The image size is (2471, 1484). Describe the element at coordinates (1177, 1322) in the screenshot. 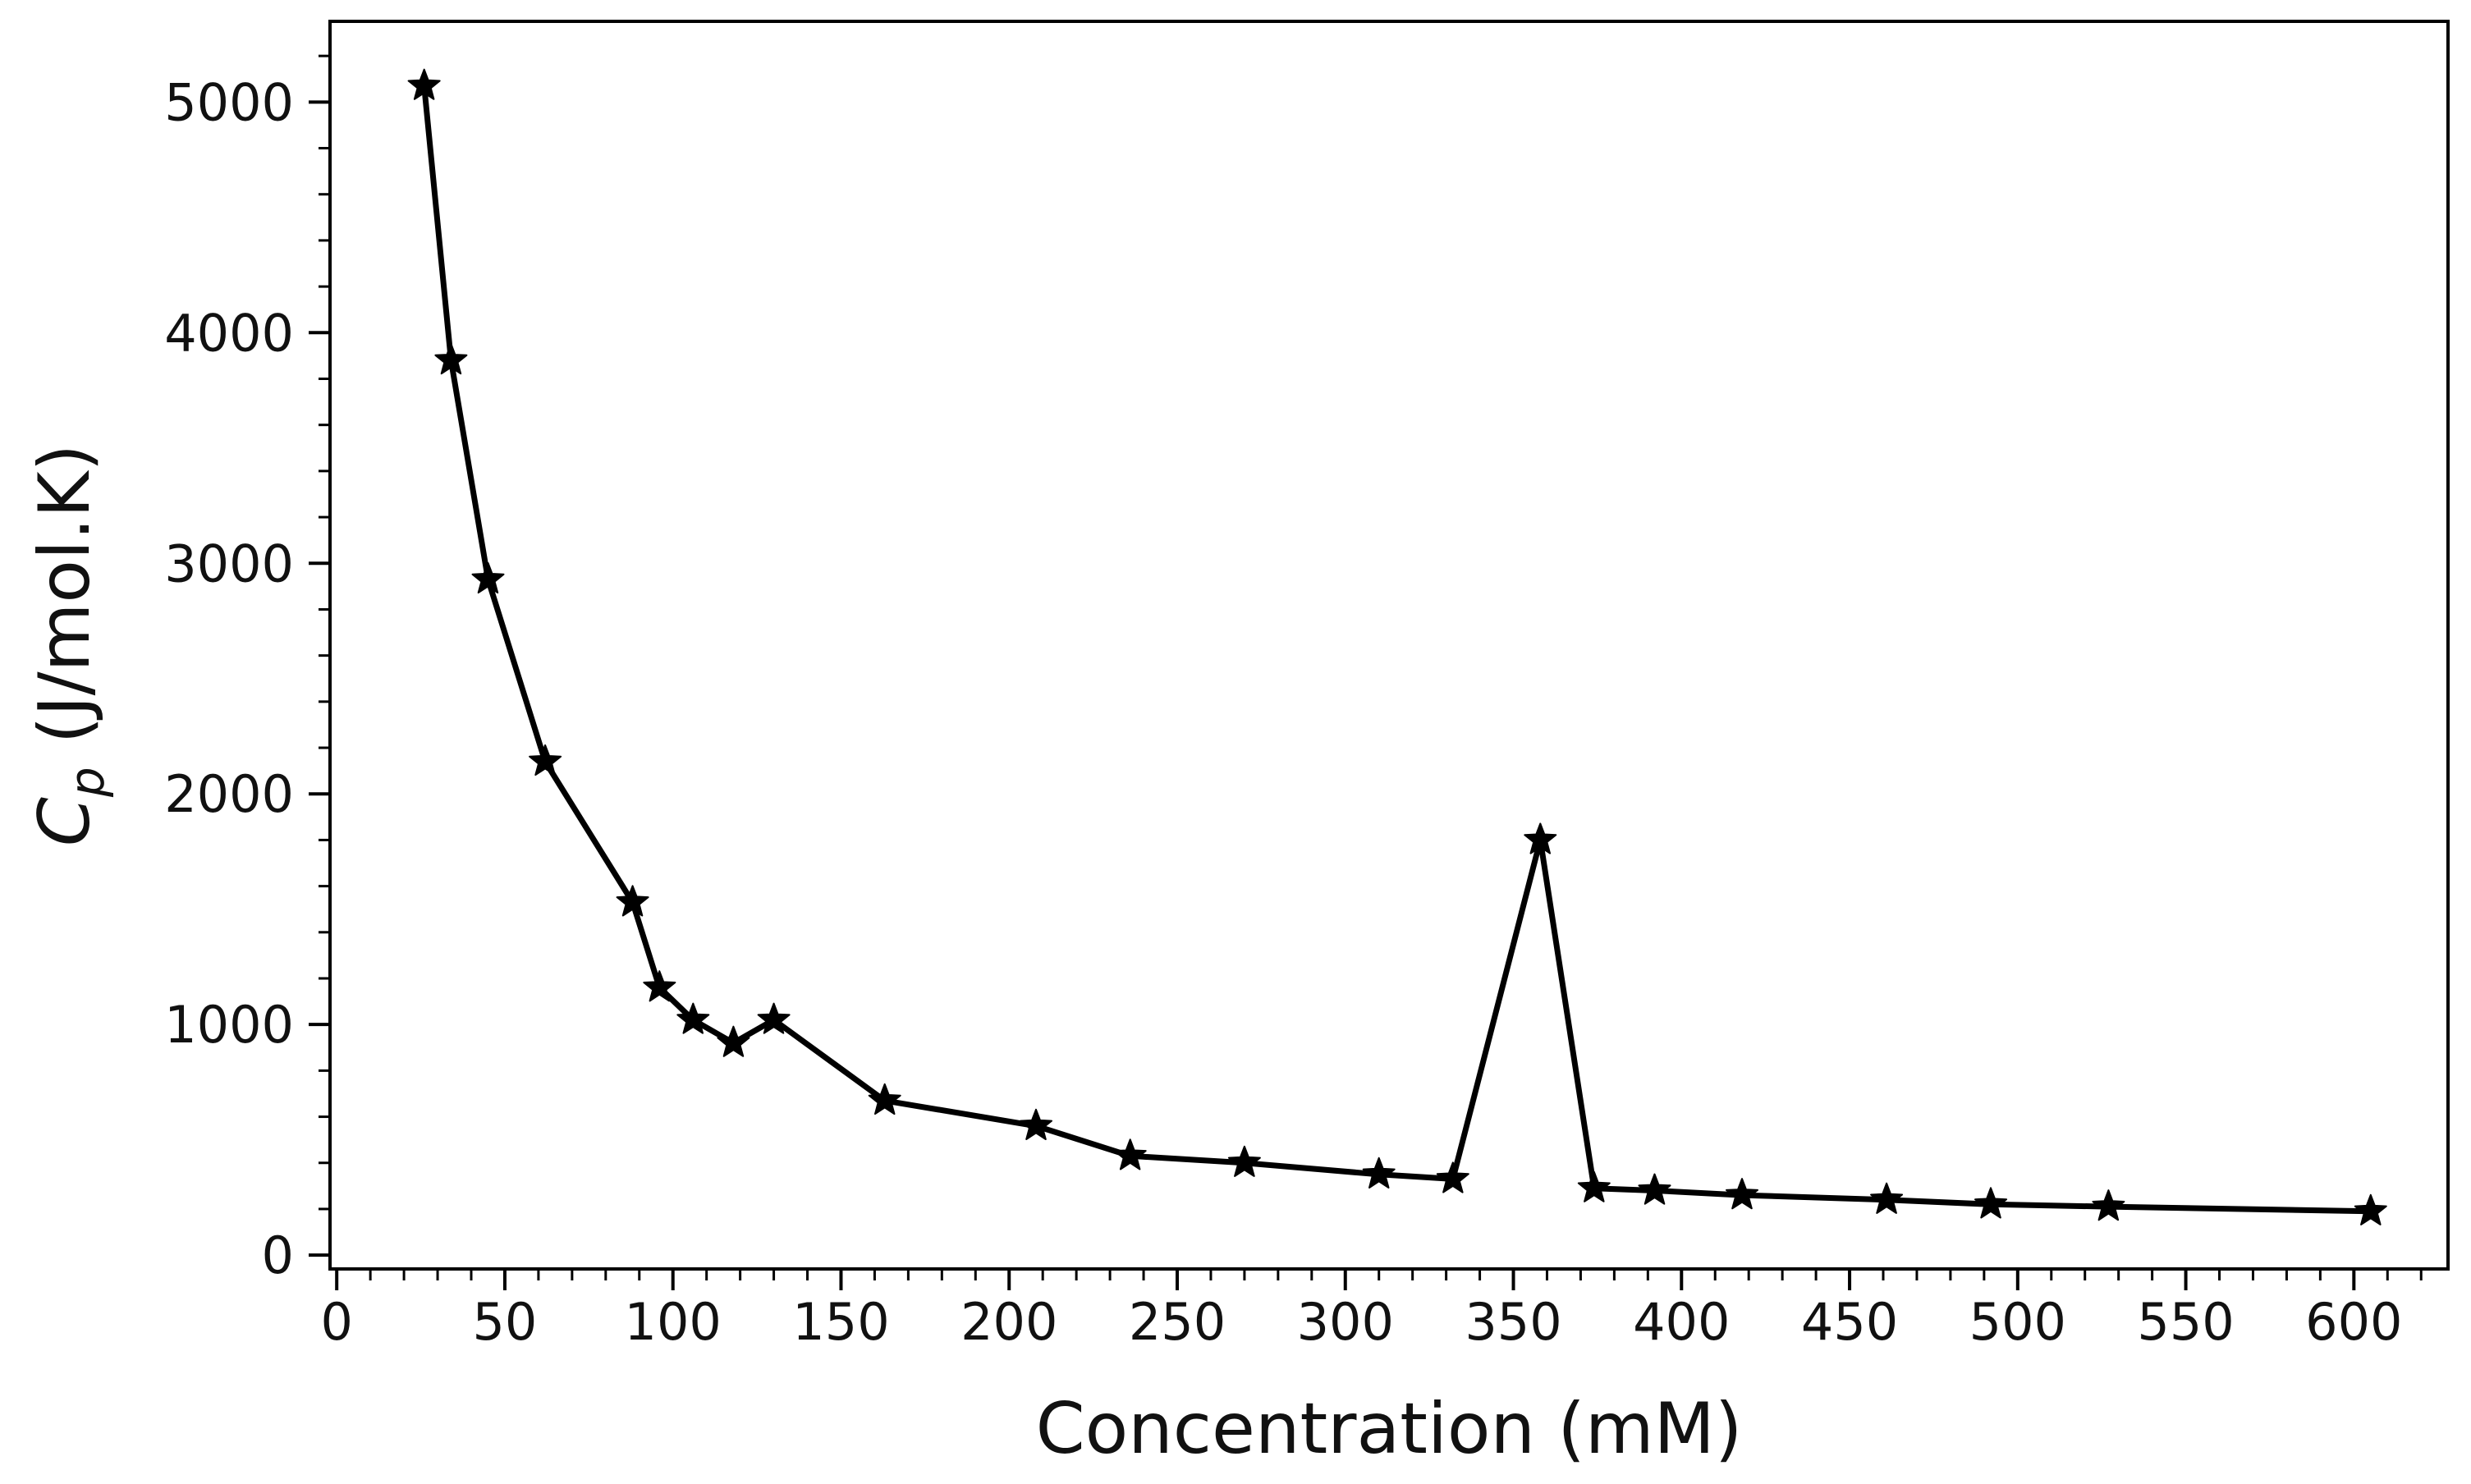

I see `x-tick-label: 250` at that location.